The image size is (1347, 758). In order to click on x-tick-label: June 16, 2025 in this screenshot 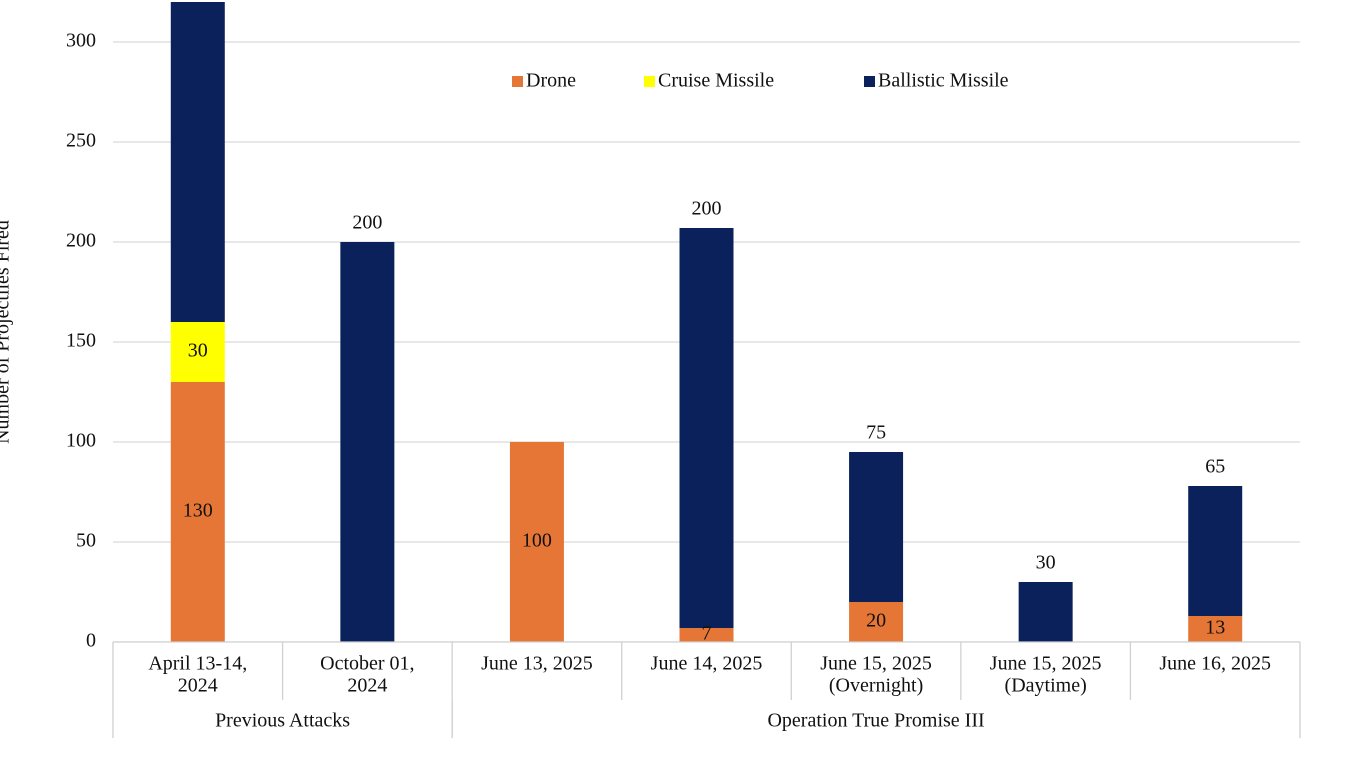, I will do `click(1215, 664)`.